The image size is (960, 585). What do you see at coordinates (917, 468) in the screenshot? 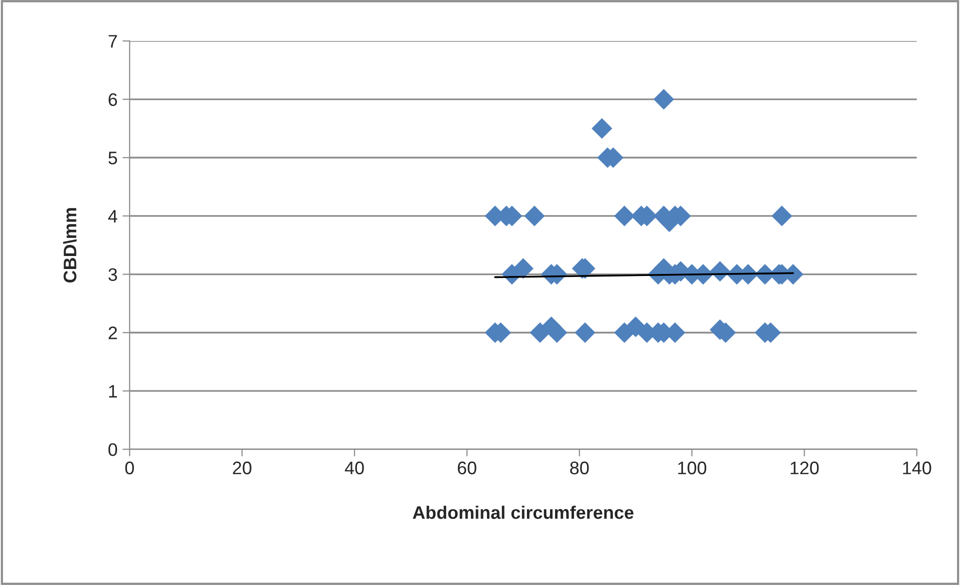
I see `x-tick-label: 140` at bounding box center [917, 468].